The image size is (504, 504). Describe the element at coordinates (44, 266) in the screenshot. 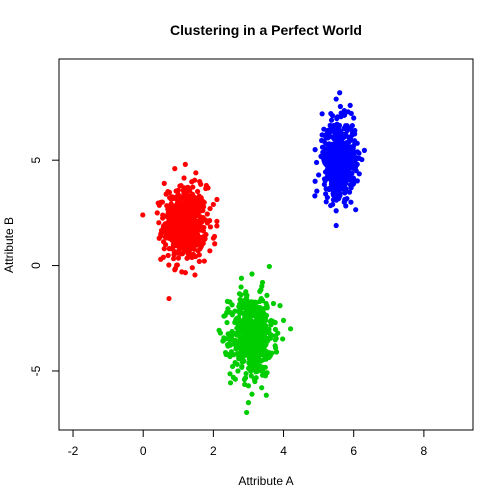

I see `y-axis: -5 0 5` at that location.